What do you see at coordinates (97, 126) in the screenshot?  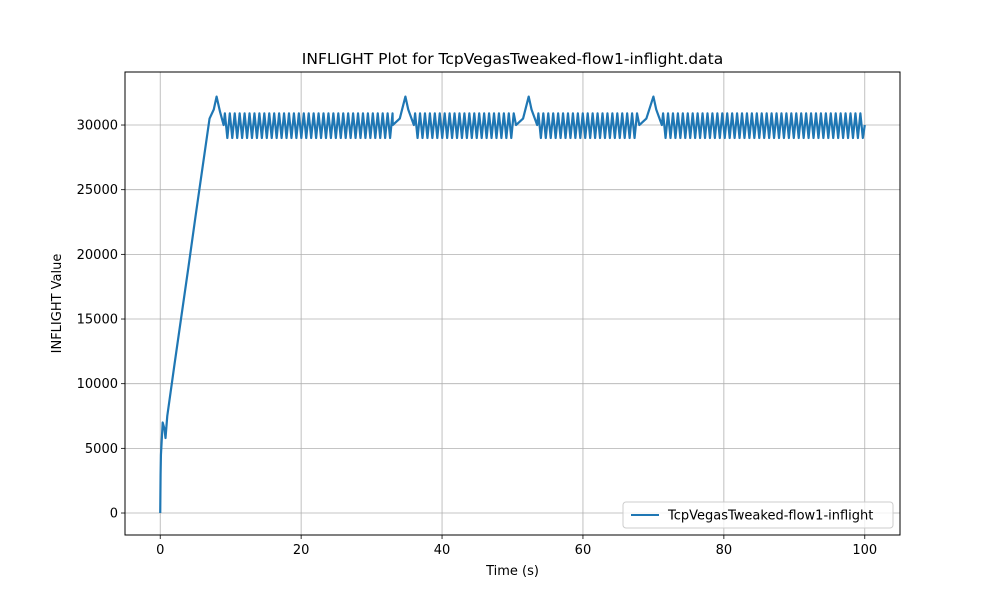 I see `y-tick-label: 30000` at bounding box center [97, 126].